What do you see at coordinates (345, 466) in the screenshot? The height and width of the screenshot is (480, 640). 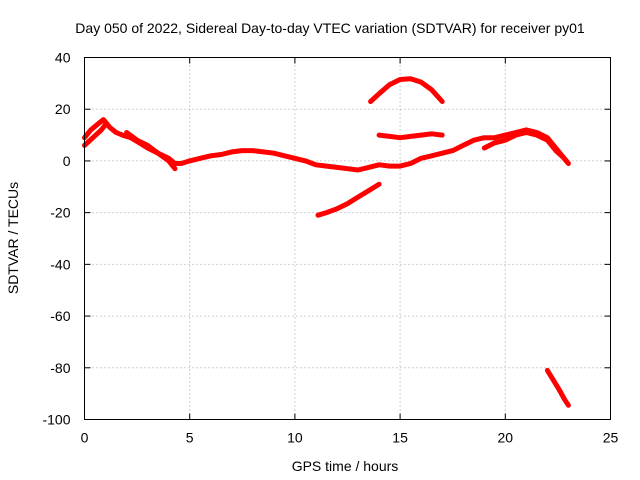 I see `x-axis-label: GPS time / hours` at bounding box center [345, 466].